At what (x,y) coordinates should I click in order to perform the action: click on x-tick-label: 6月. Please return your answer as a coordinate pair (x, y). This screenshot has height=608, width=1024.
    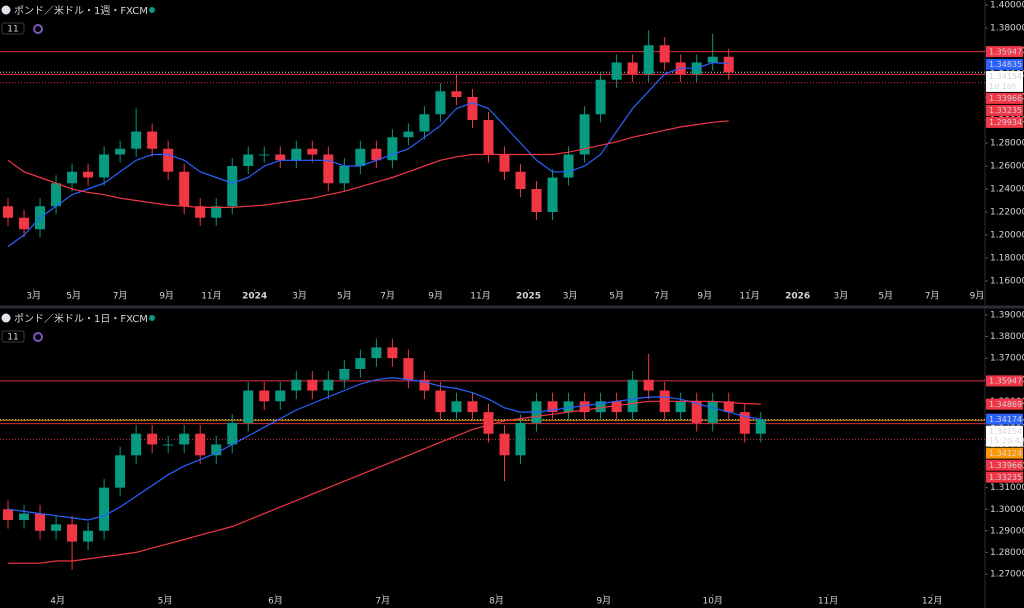
    Looking at the image, I should click on (275, 601).